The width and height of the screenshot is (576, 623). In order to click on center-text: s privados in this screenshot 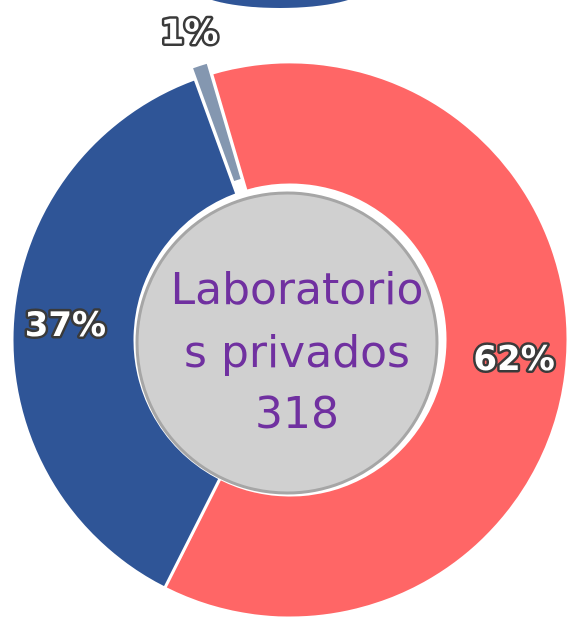, I will do `click(297, 352)`.